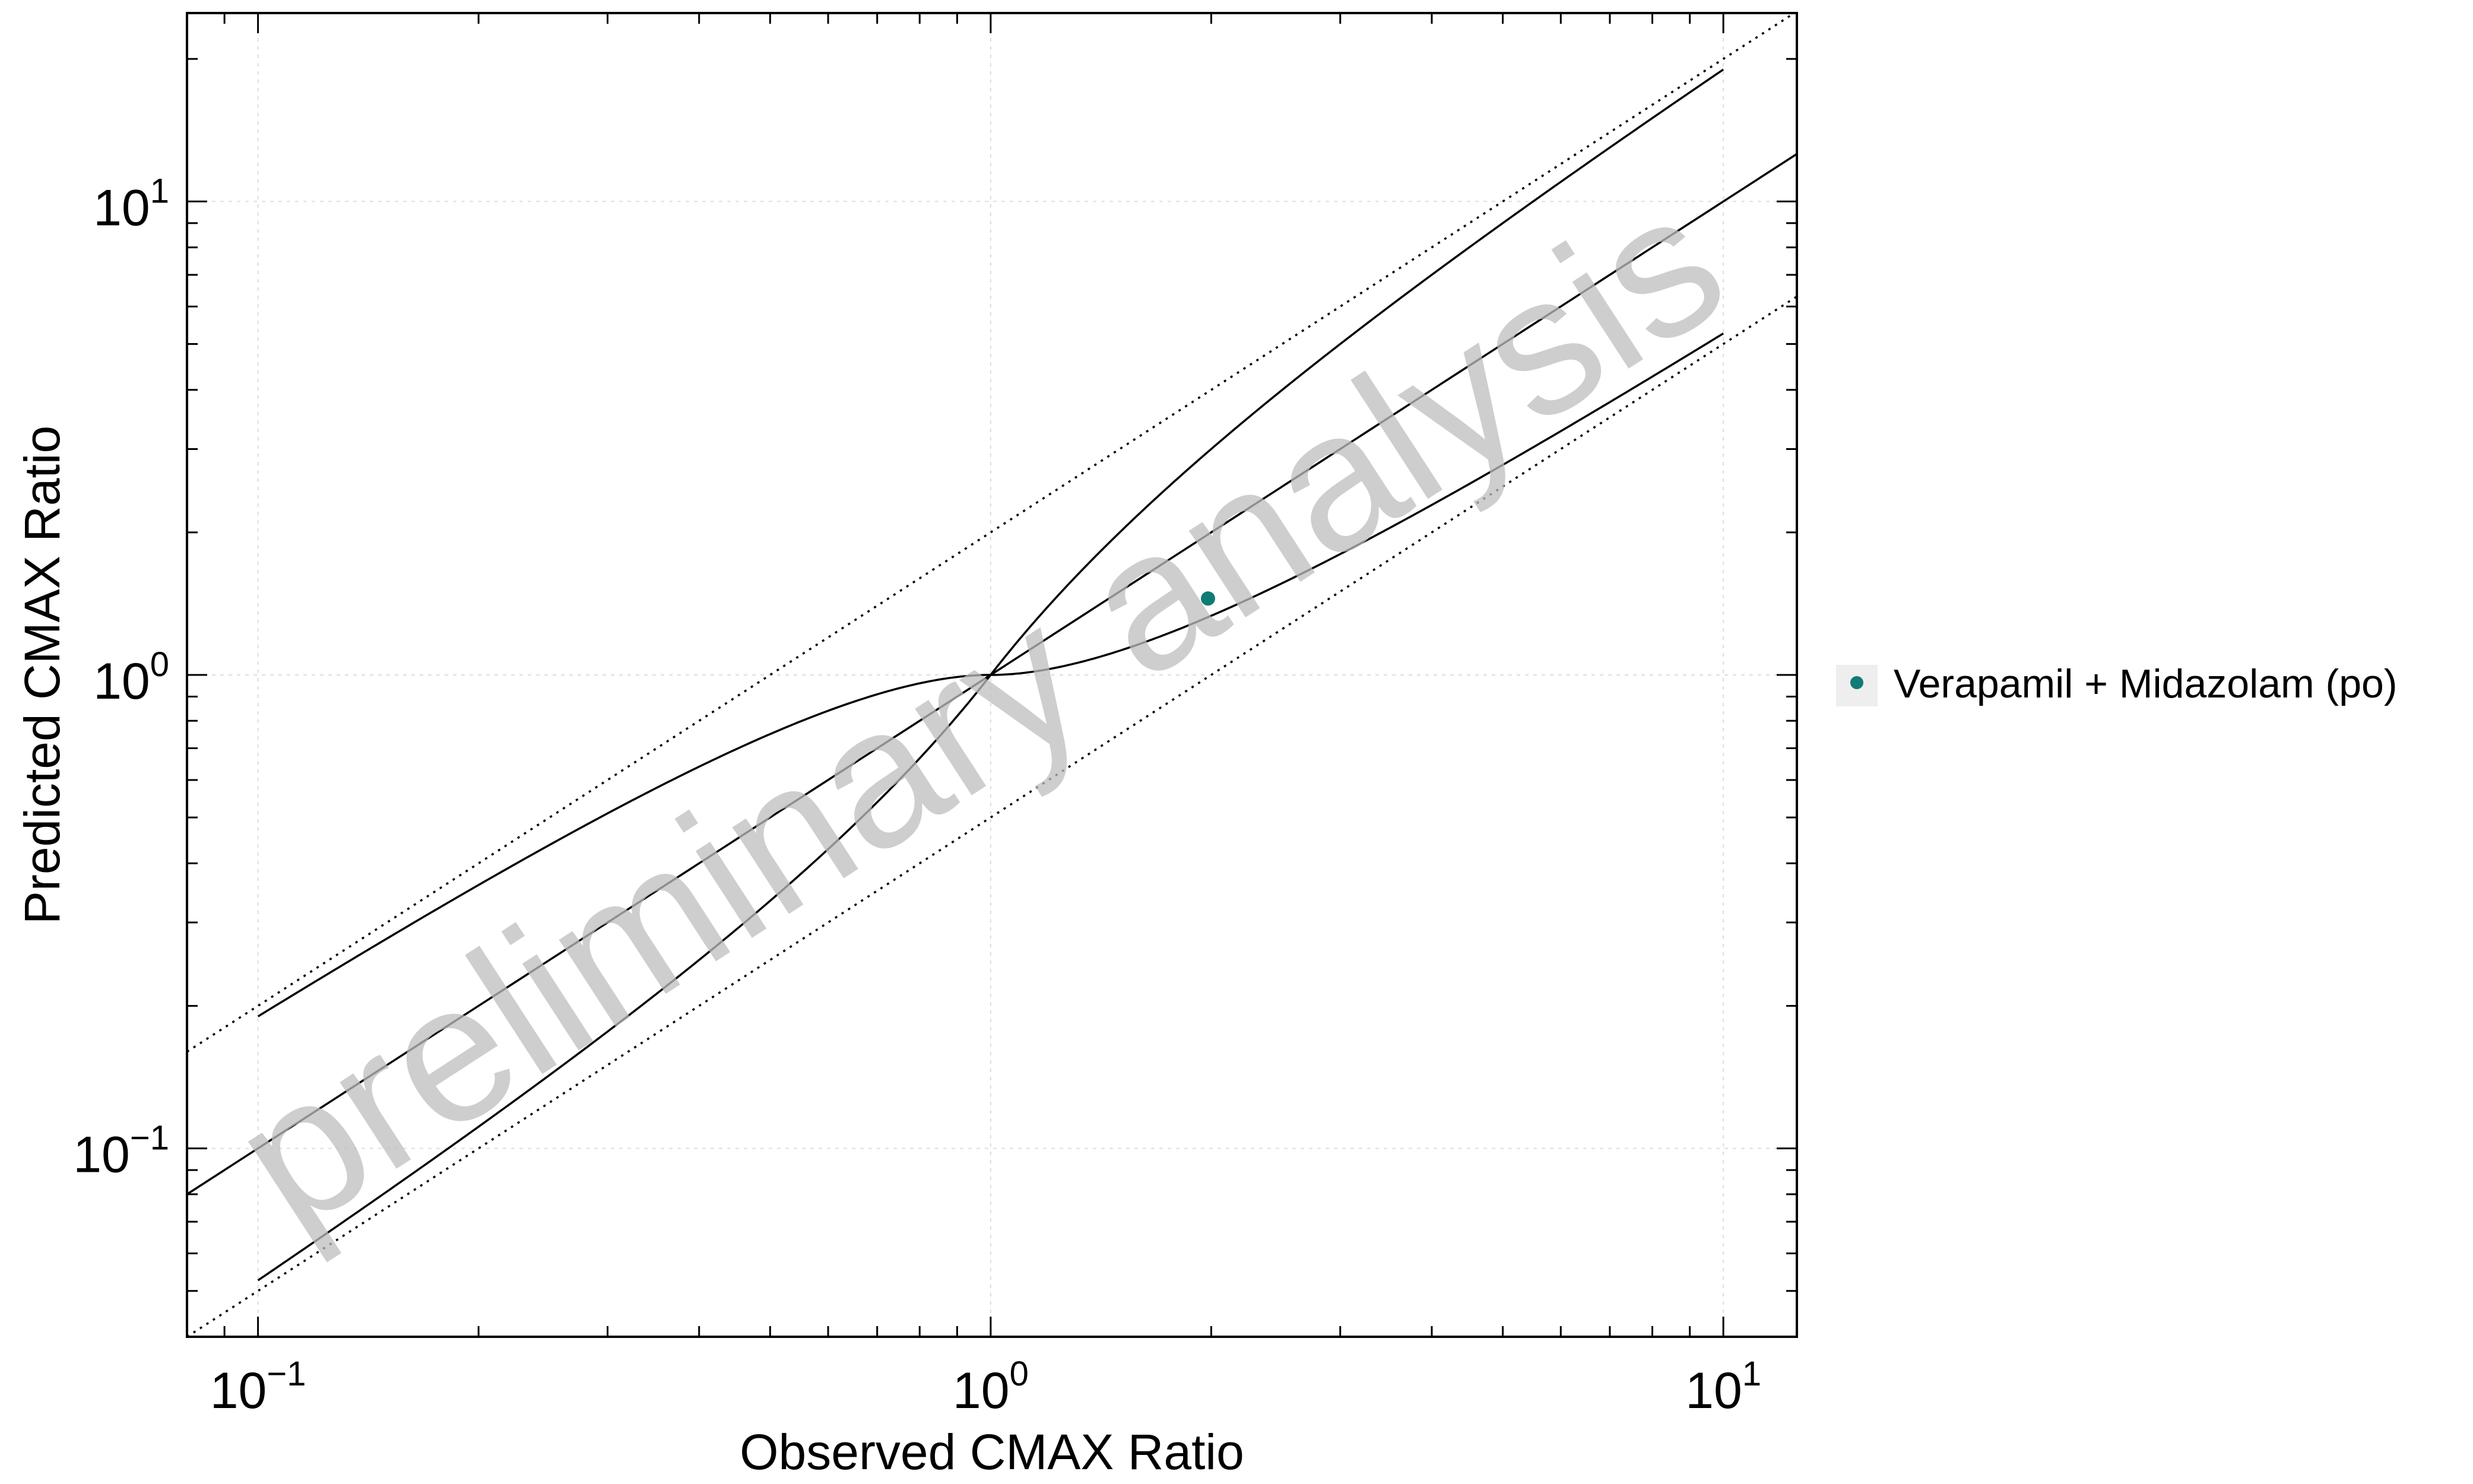  Describe the element at coordinates (121, 1151) in the screenshot. I see `y-tick-label: 10⁻¹` at that location.